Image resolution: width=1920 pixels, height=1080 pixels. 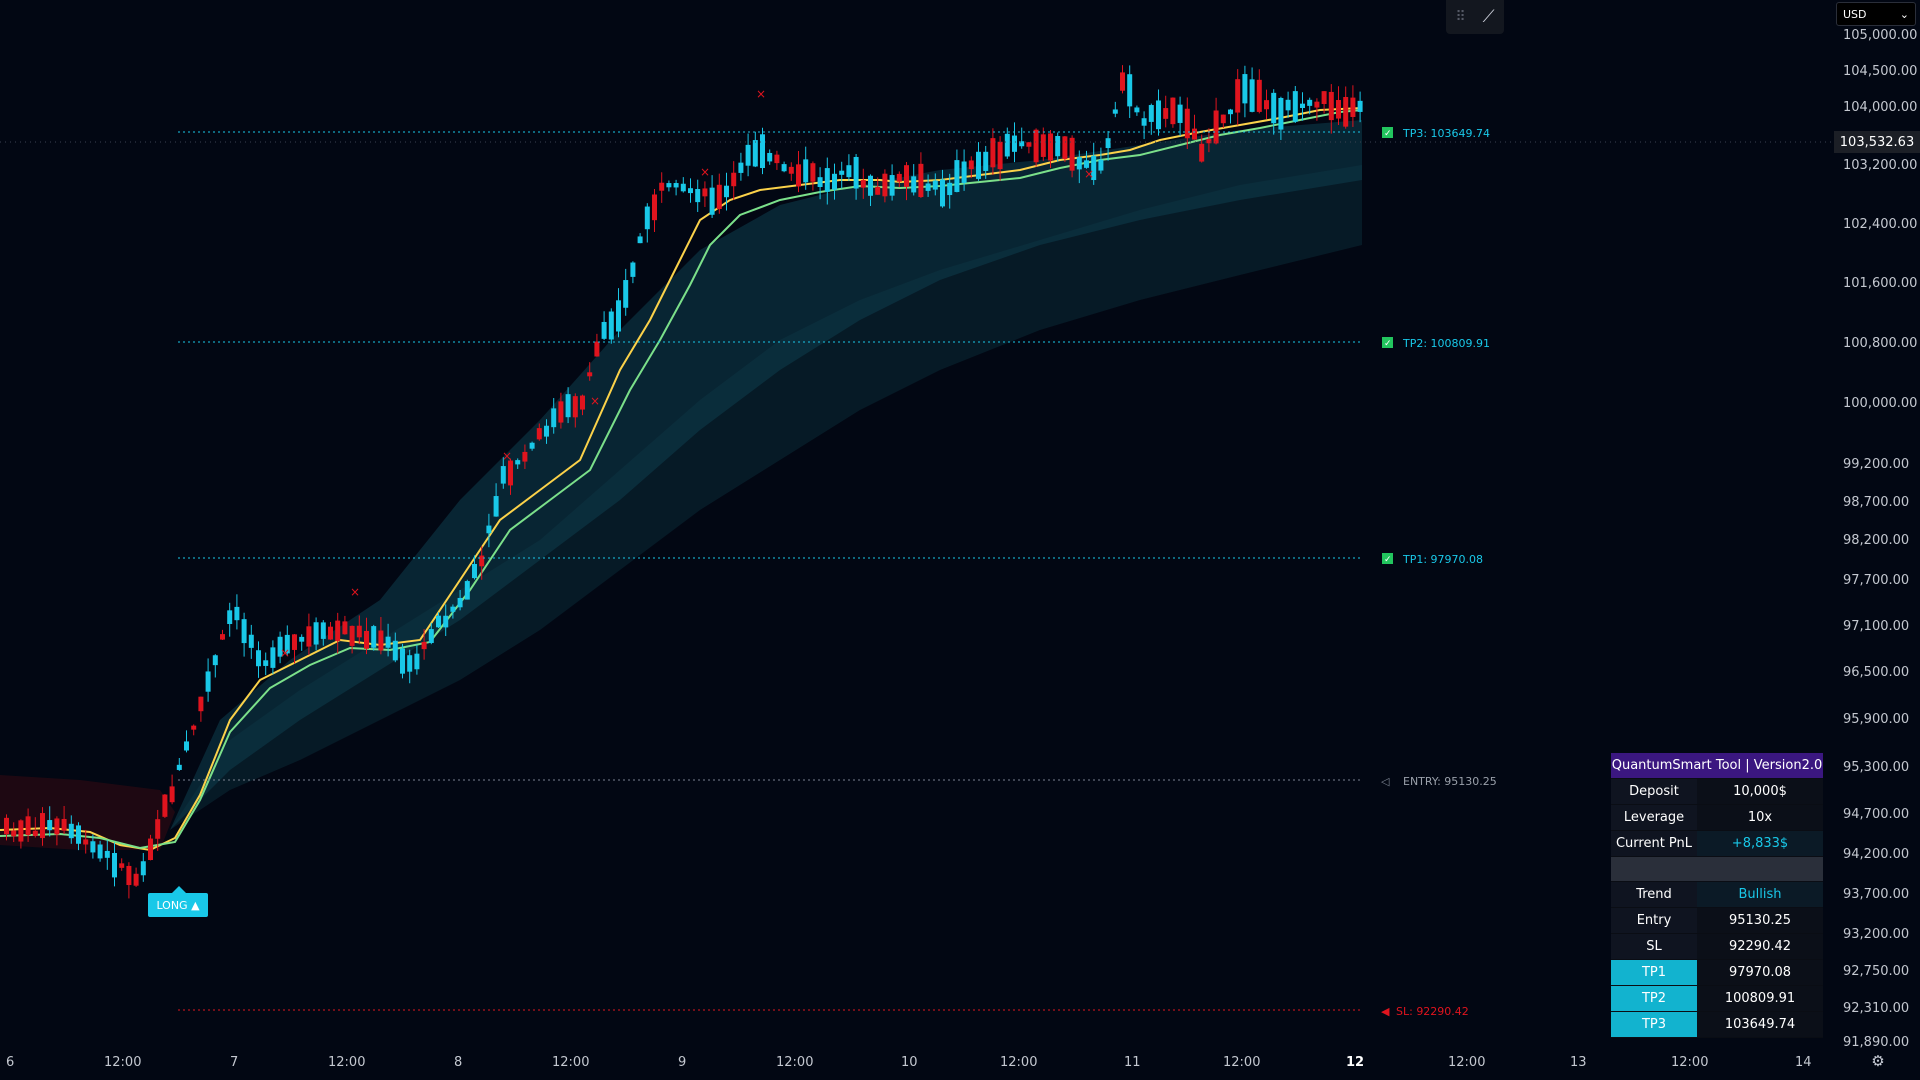 What do you see at coordinates (1450, 781) in the screenshot?
I see `entry-label: ENTRY: 95130.25` at bounding box center [1450, 781].